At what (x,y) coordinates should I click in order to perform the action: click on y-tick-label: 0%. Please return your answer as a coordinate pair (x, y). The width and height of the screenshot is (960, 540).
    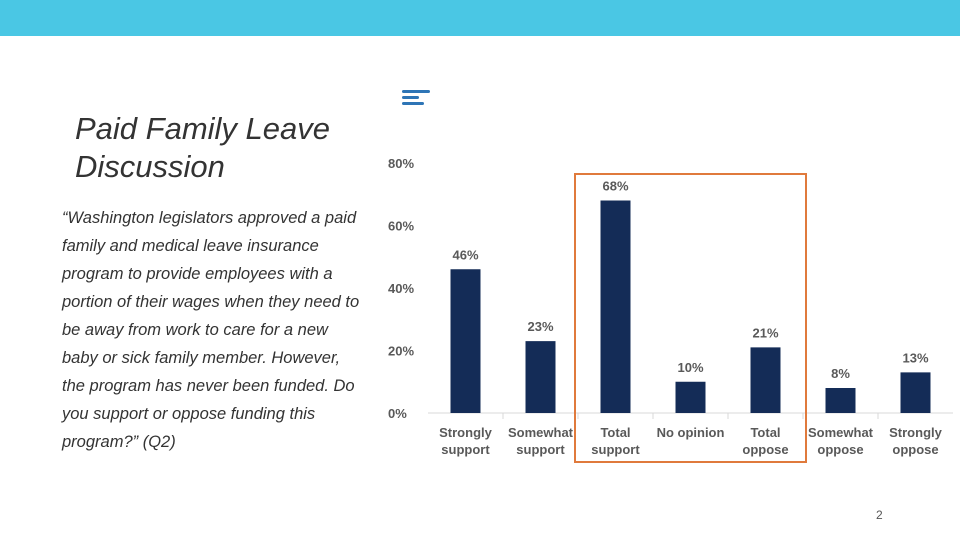
    Looking at the image, I should click on (397, 413).